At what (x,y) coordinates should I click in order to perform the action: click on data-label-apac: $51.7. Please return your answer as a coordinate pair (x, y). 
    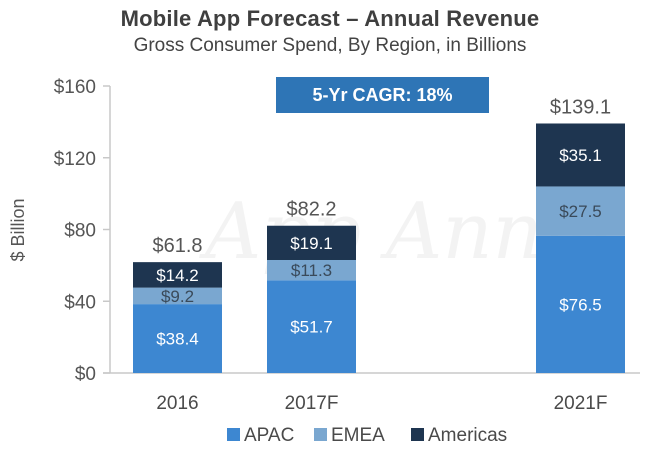
    Looking at the image, I should click on (311, 327).